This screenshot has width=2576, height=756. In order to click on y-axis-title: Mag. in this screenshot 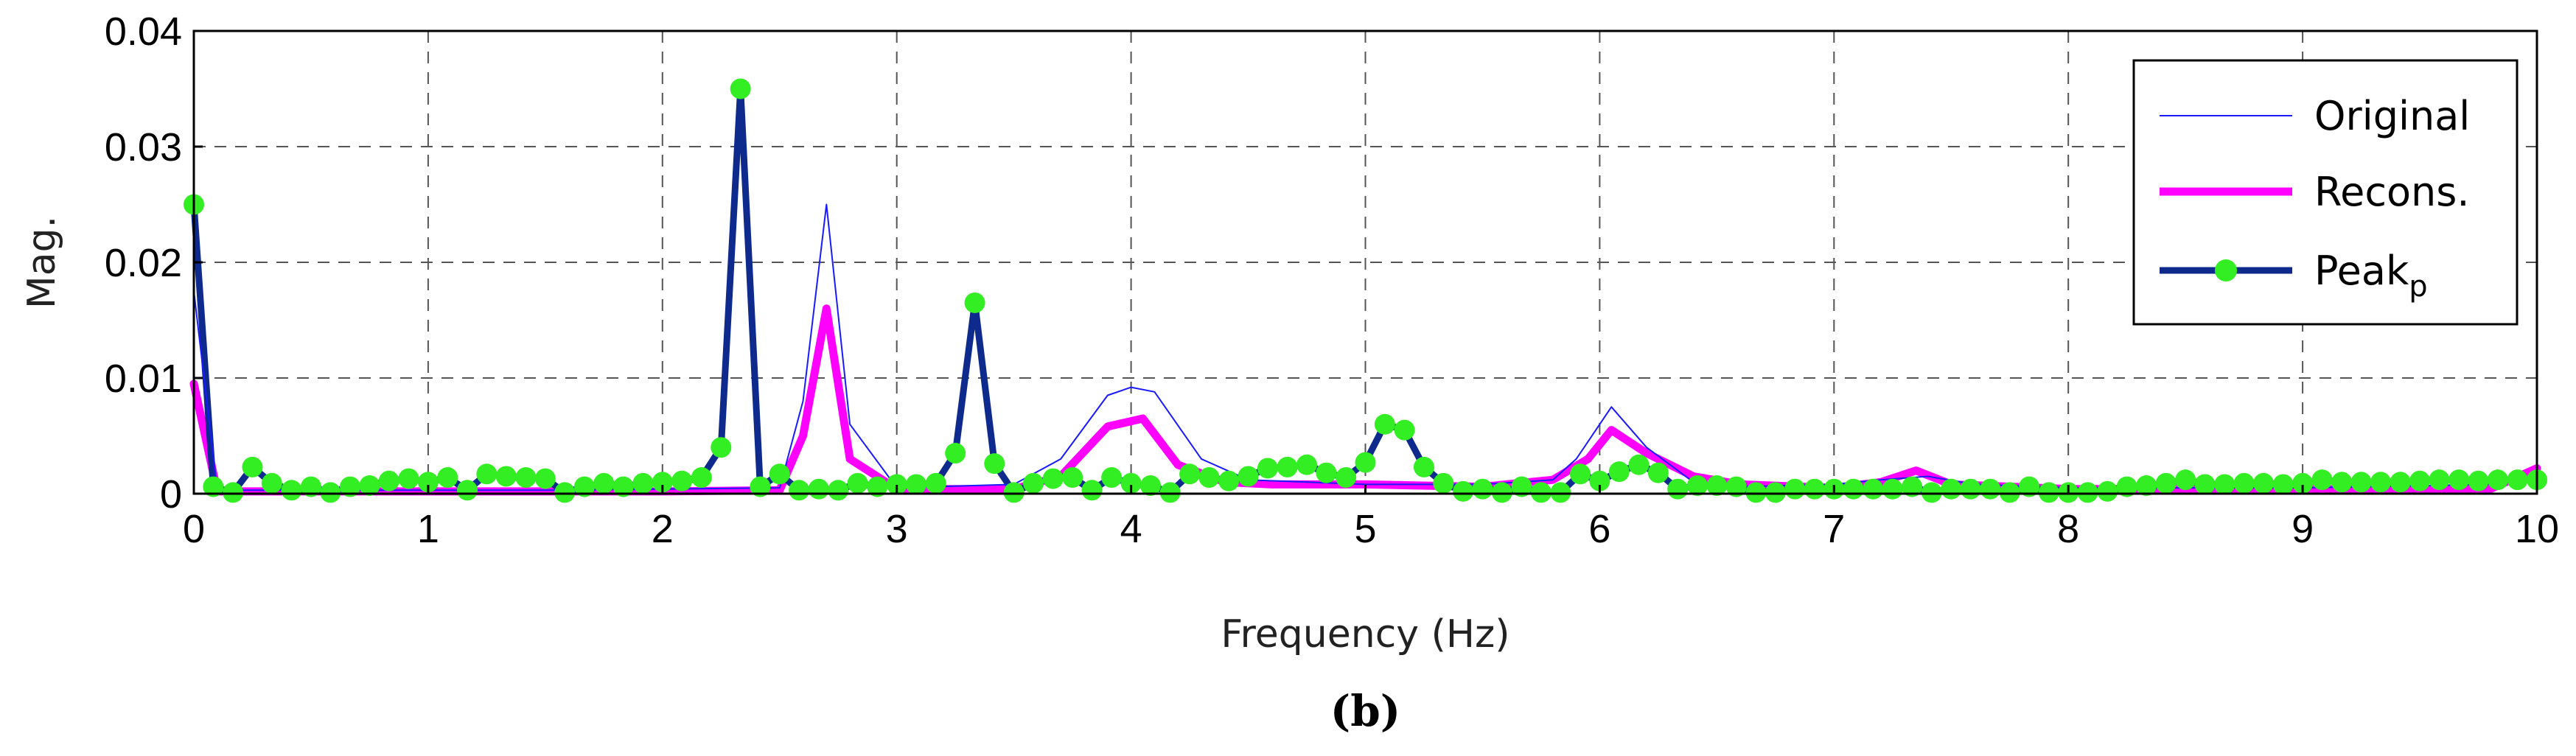, I will do `click(42, 262)`.